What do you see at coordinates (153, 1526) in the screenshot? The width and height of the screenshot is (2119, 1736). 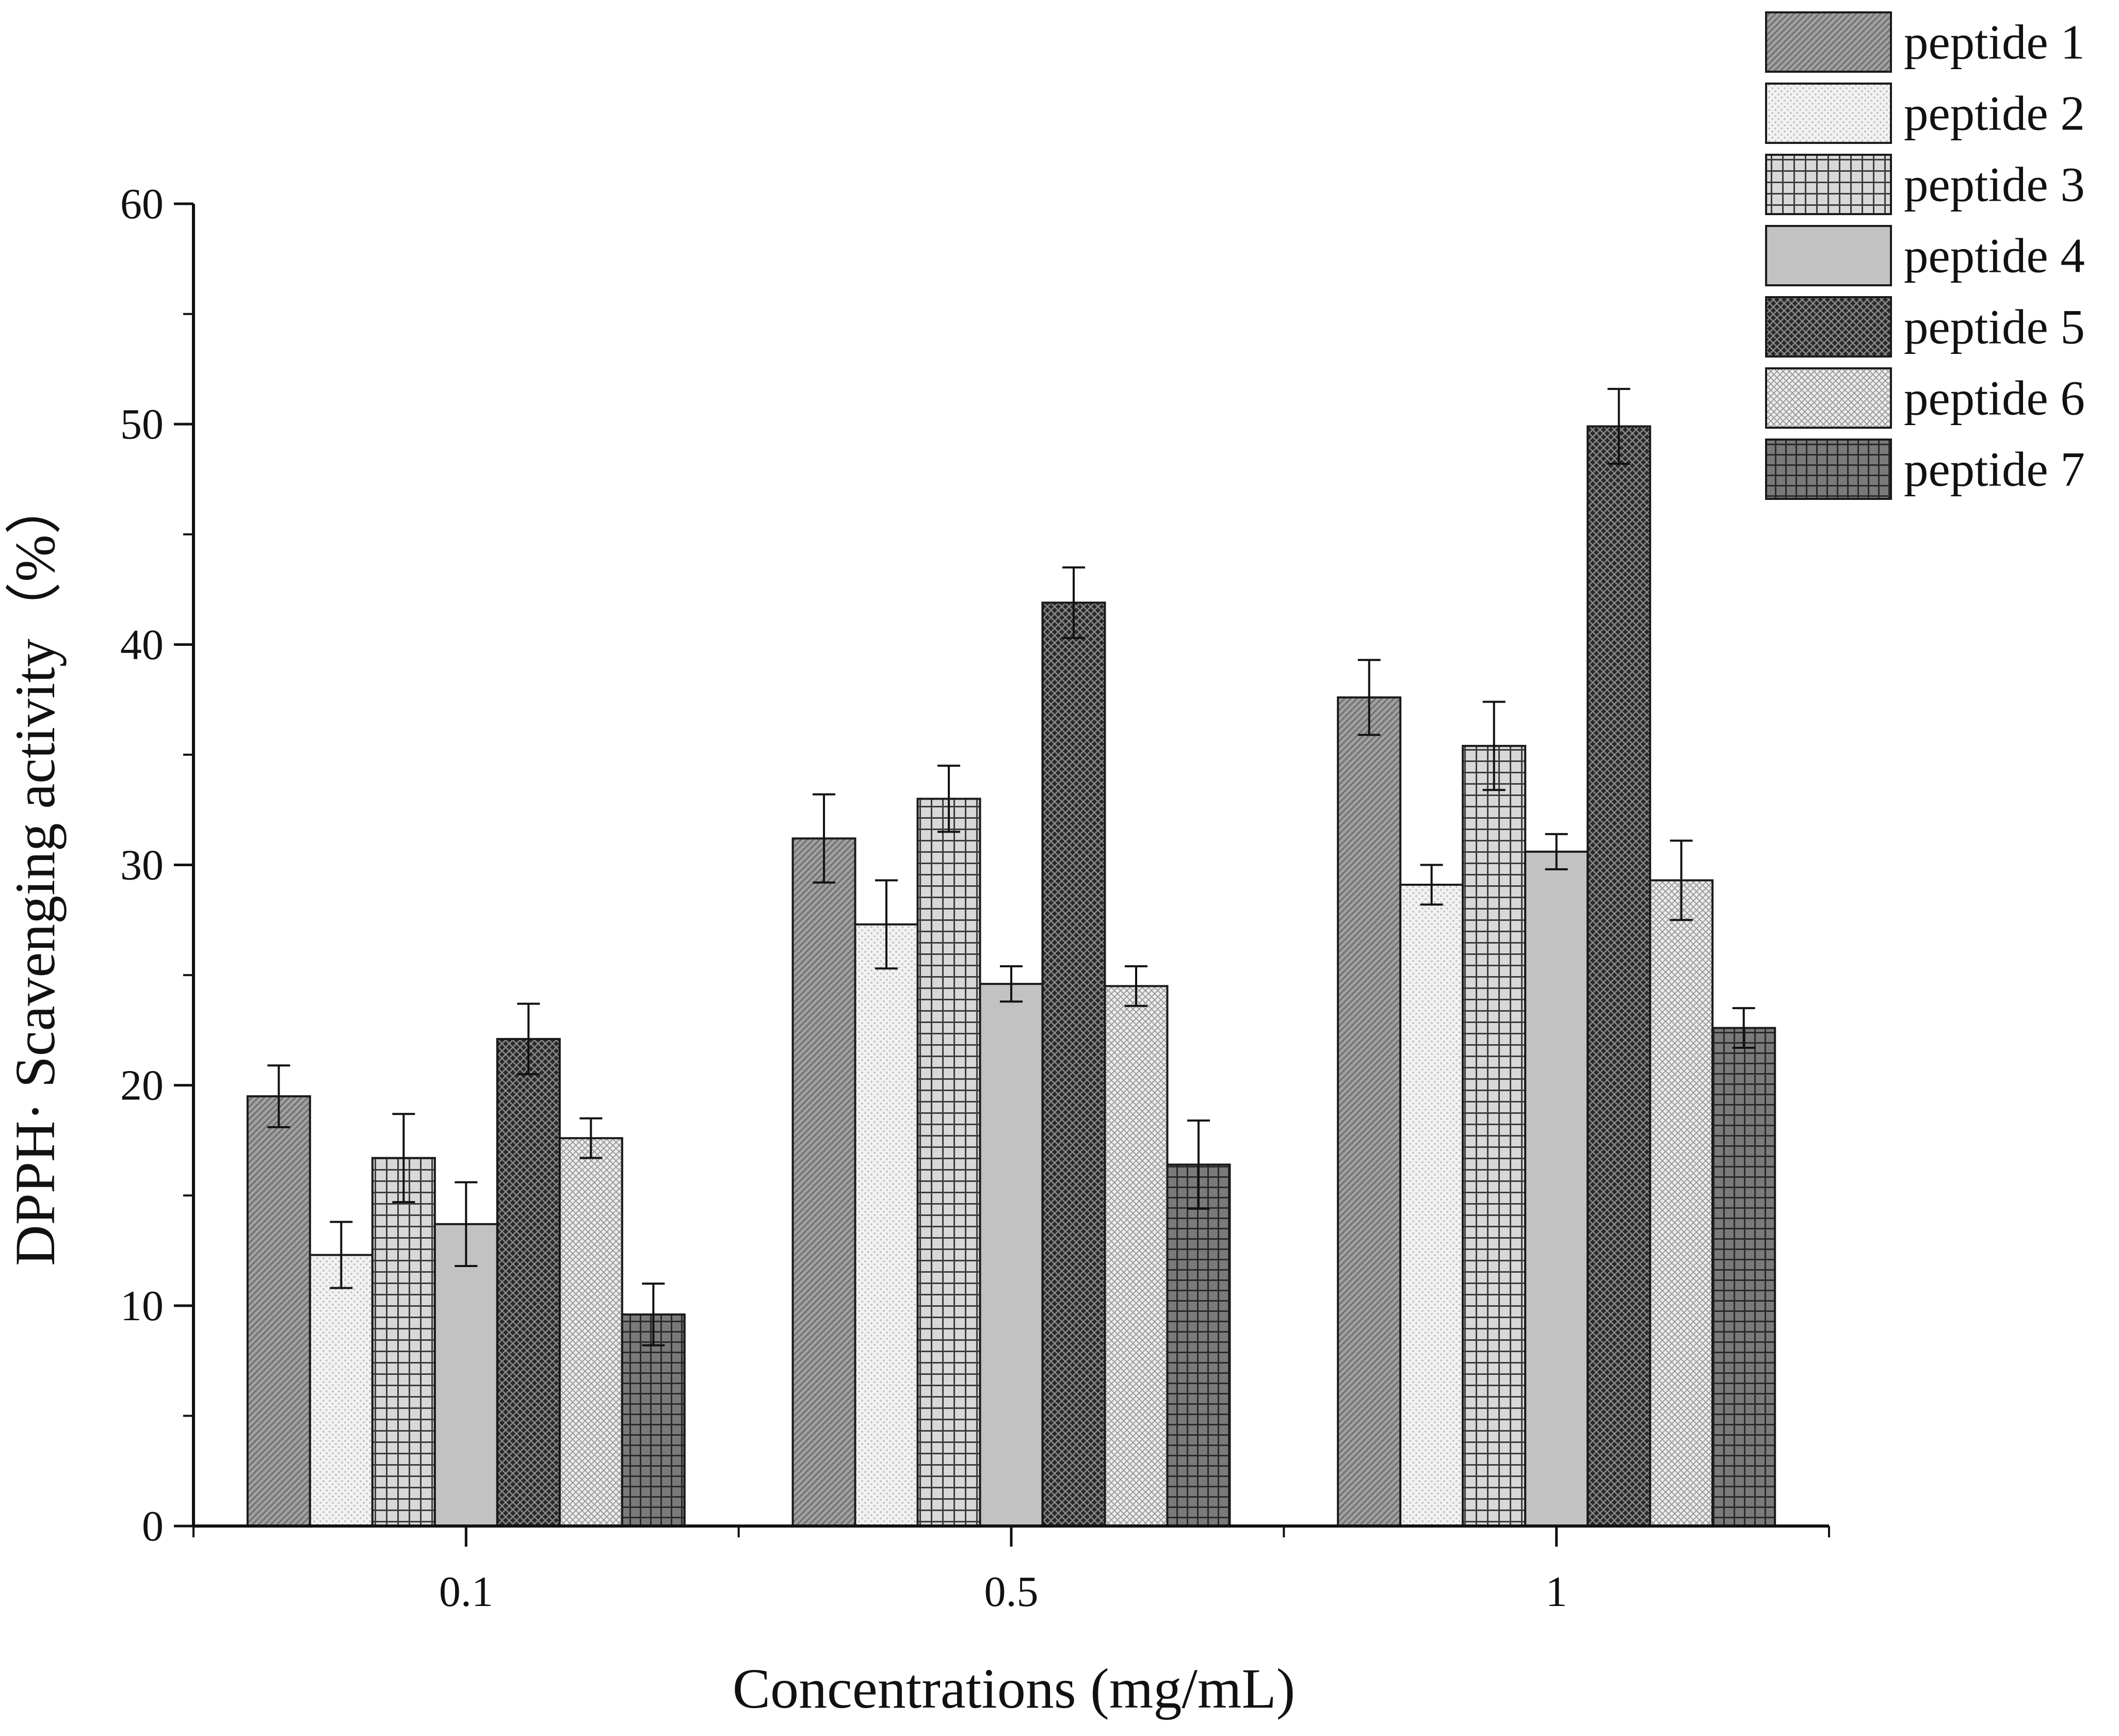 I see `y-tick-label-0: 0` at bounding box center [153, 1526].